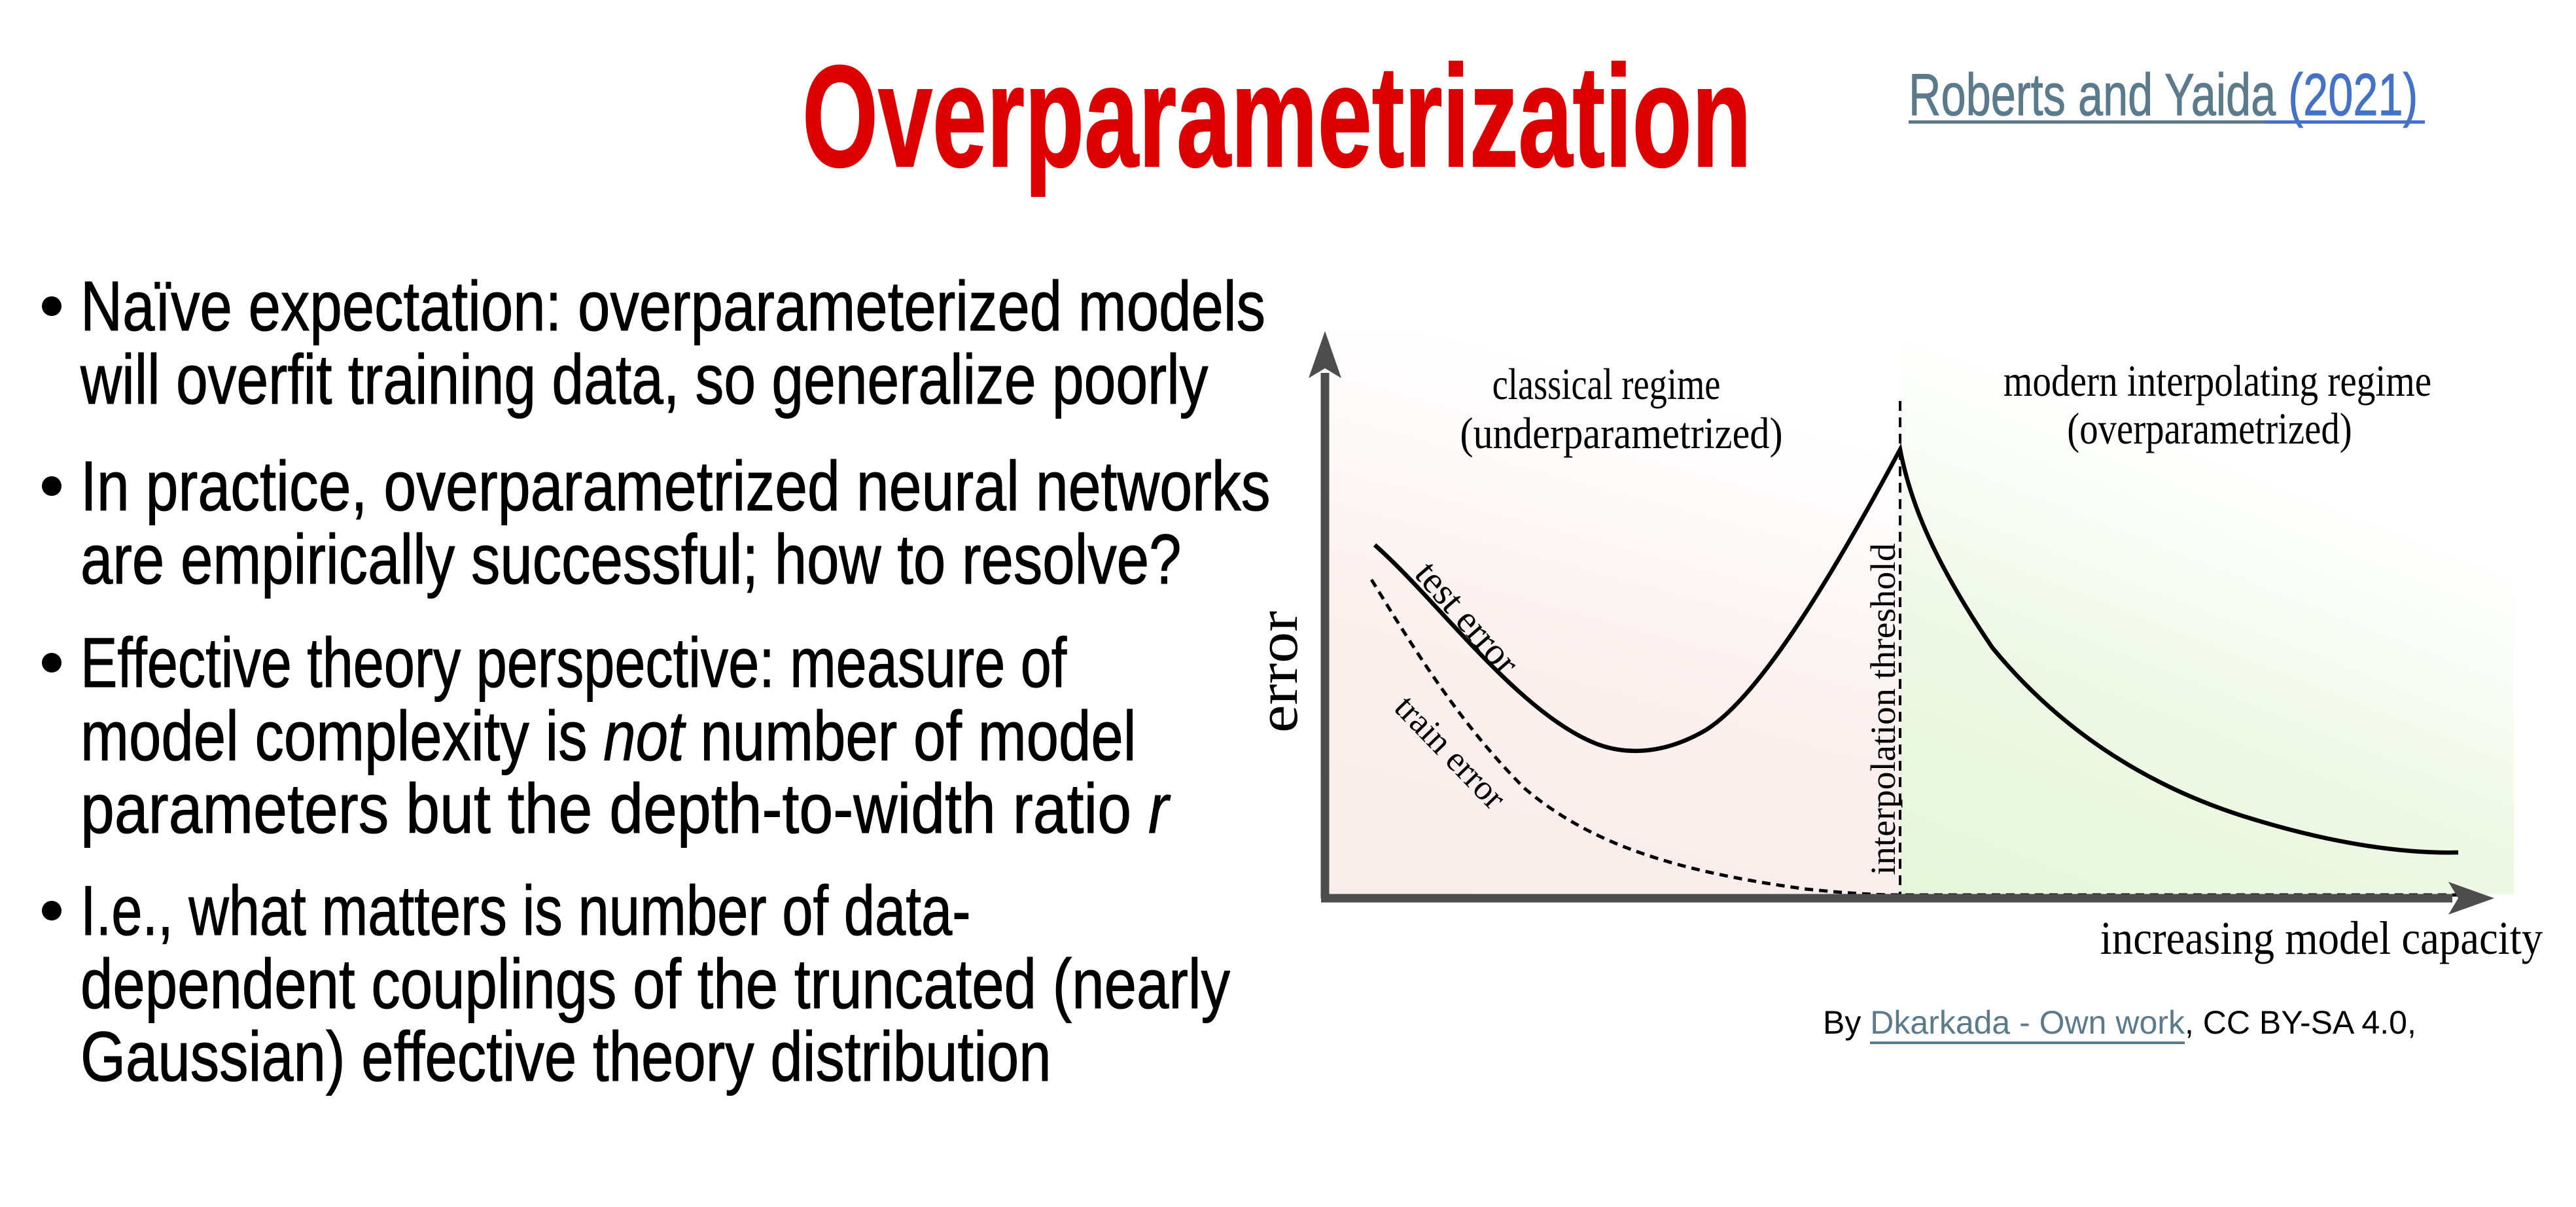  Describe the element at coordinates (2209, 428) in the screenshot. I see `svg-text: (overparametrized)` at that location.